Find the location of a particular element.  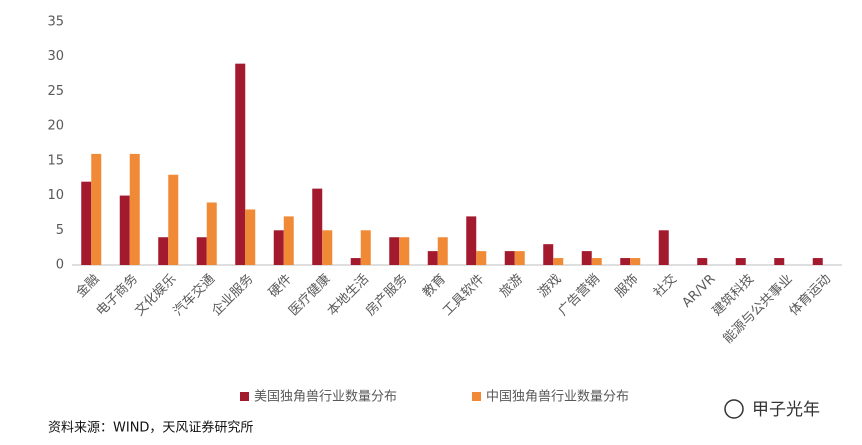

x-tick-label: 金融 is located at coordinates (88, 286).